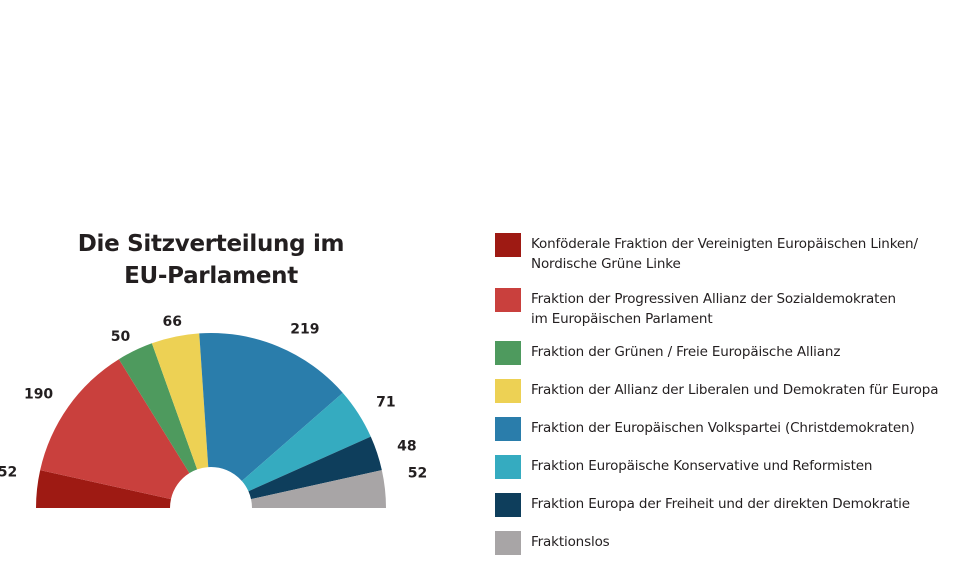 Image resolution: width=960 pixels, height=576 pixels. Describe the element at coordinates (211, 260) in the screenshot. I see `chart-title: Die Sitzverteilung im EU-Parlament` at that location.